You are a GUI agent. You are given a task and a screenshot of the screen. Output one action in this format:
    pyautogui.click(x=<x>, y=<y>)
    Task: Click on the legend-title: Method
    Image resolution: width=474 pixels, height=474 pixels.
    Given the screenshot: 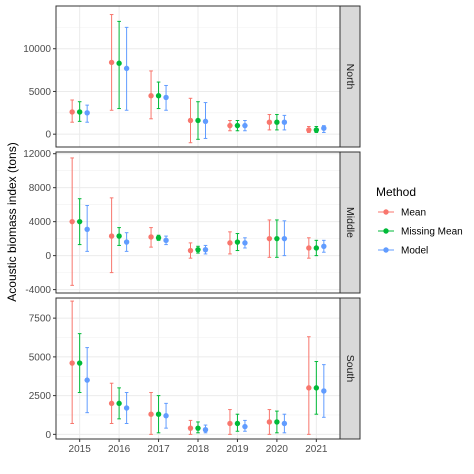 What is the action you would take?
    pyautogui.click(x=396, y=192)
    